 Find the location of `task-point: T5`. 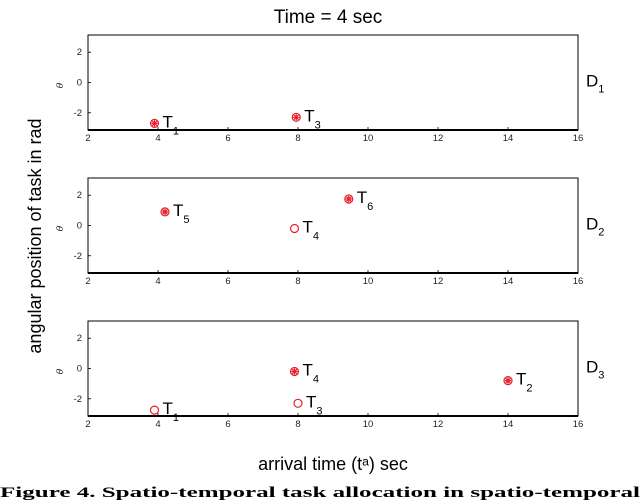

task-point: T5 is located at coordinates (175, 213).